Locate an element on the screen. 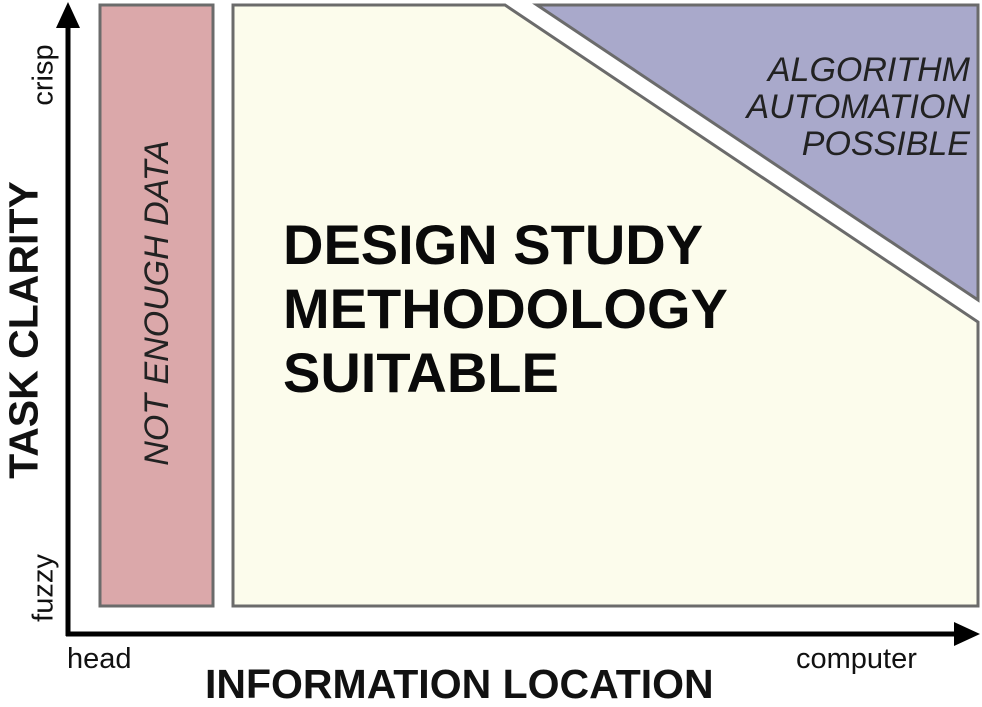  design-study-line-2: METHODOLOGY is located at coordinates (505, 308).